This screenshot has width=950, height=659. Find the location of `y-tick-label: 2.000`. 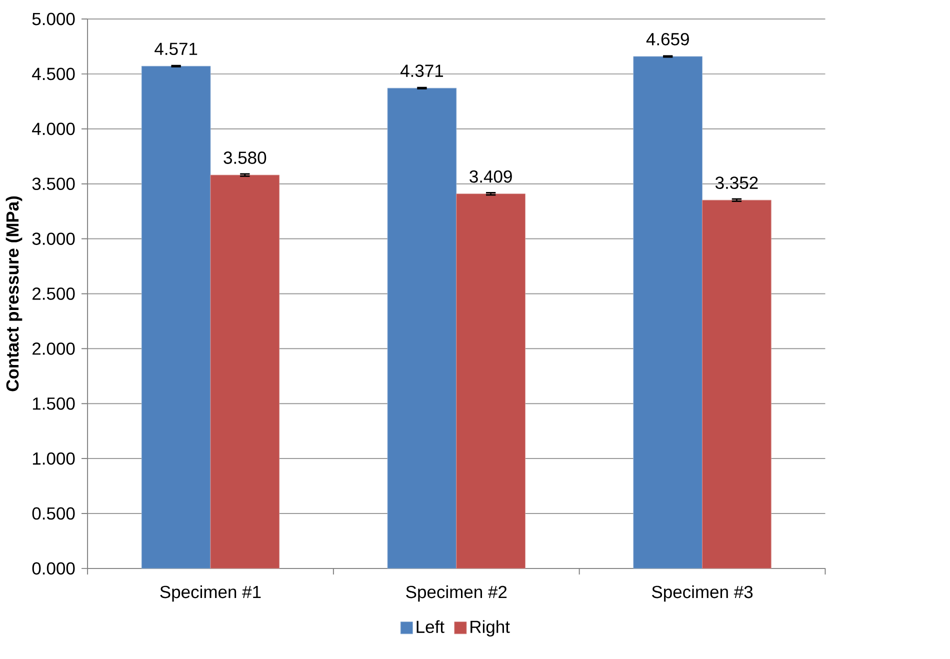

y-tick-label: 2.000 is located at coordinates (53, 348).